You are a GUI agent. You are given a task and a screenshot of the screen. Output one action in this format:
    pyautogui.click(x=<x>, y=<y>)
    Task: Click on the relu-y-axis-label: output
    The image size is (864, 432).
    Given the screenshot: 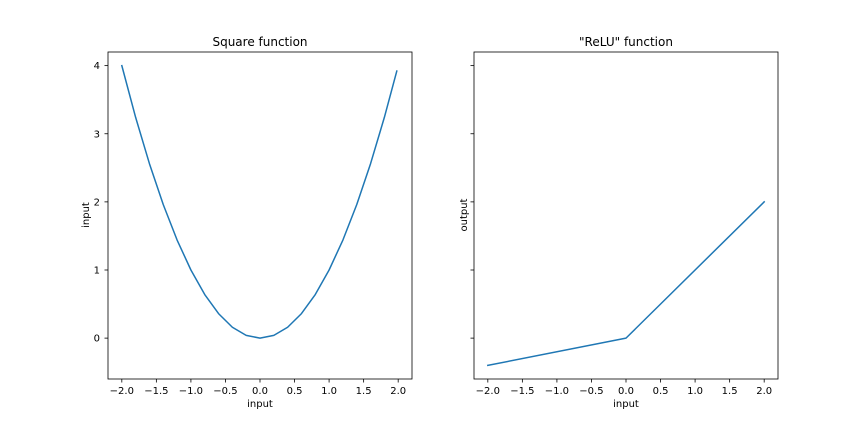 What is the action you would take?
    pyautogui.click(x=464, y=214)
    